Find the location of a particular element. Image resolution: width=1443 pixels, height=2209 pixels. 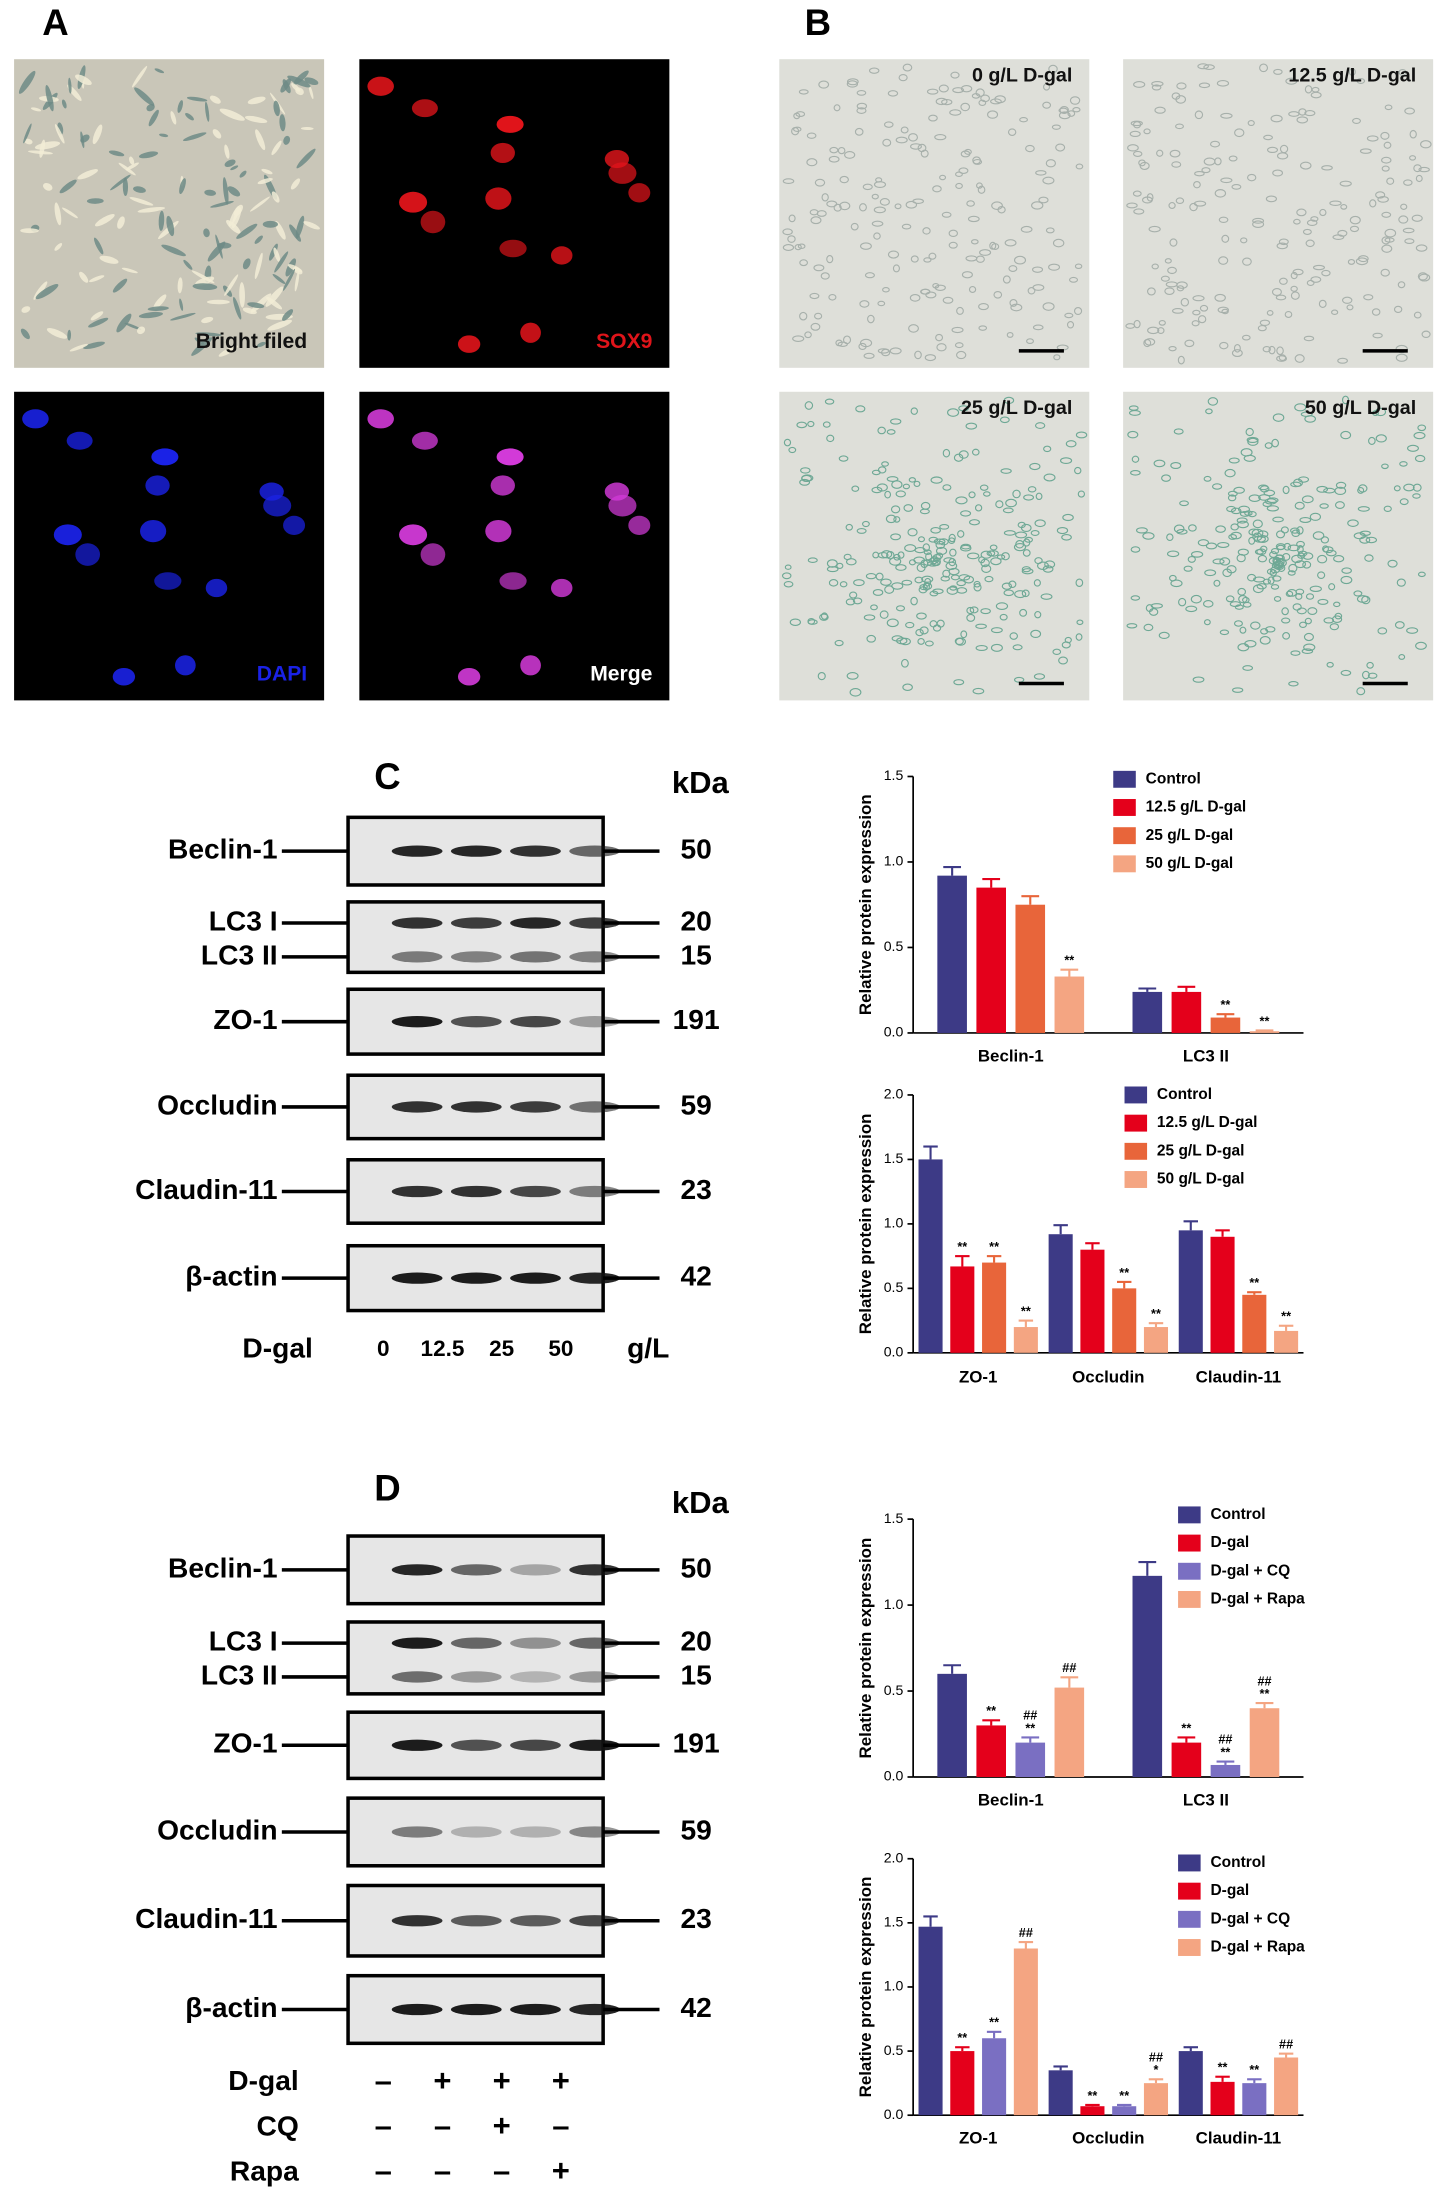

treatment-name: D-gal is located at coordinates (277, 1347).